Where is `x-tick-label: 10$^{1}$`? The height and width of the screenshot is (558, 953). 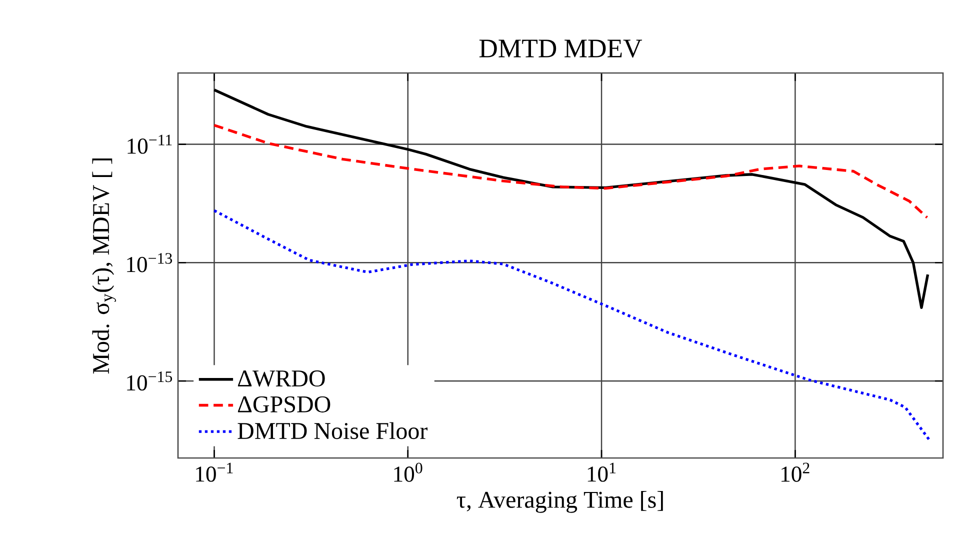
x-tick-label: 10$^{1}$ is located at coordinates (602, 472).